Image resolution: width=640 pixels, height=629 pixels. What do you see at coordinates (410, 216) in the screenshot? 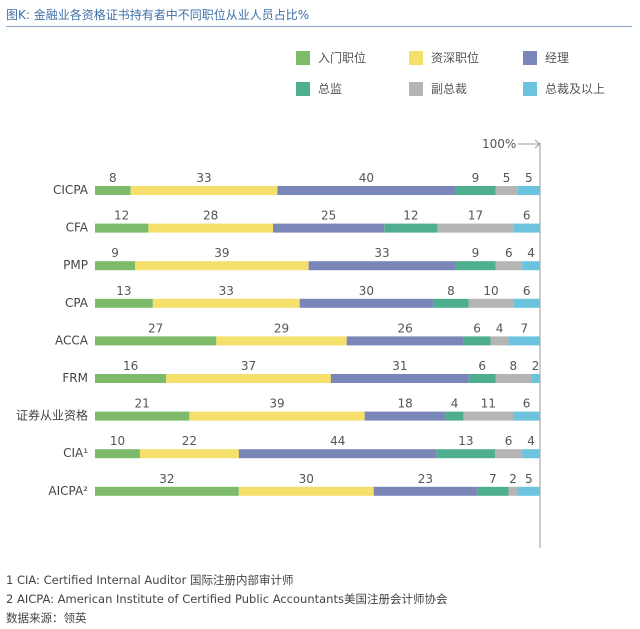
I see `data-label: 12` at bounding box center [410, 216].